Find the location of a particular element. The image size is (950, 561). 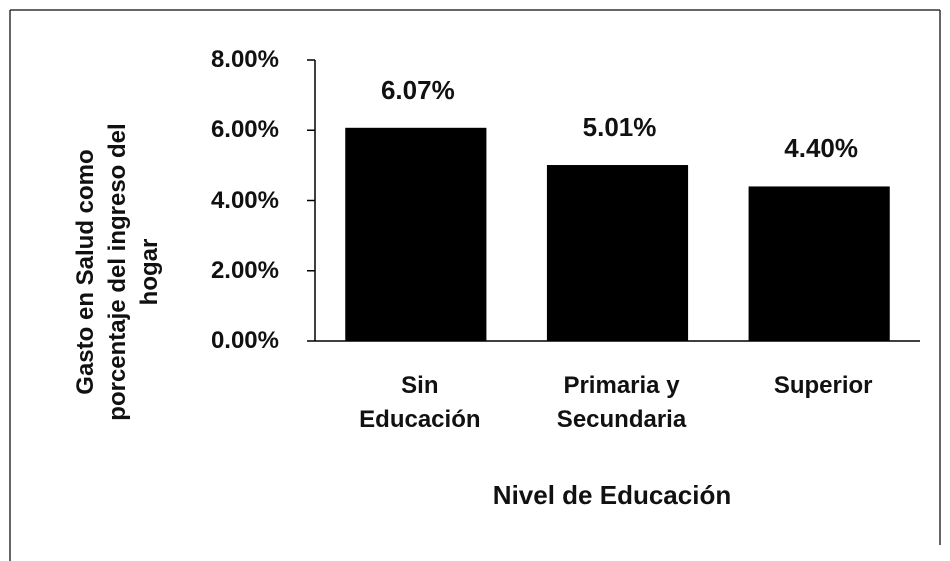

data-label: 5.01% is located at coordinates (619, 127).